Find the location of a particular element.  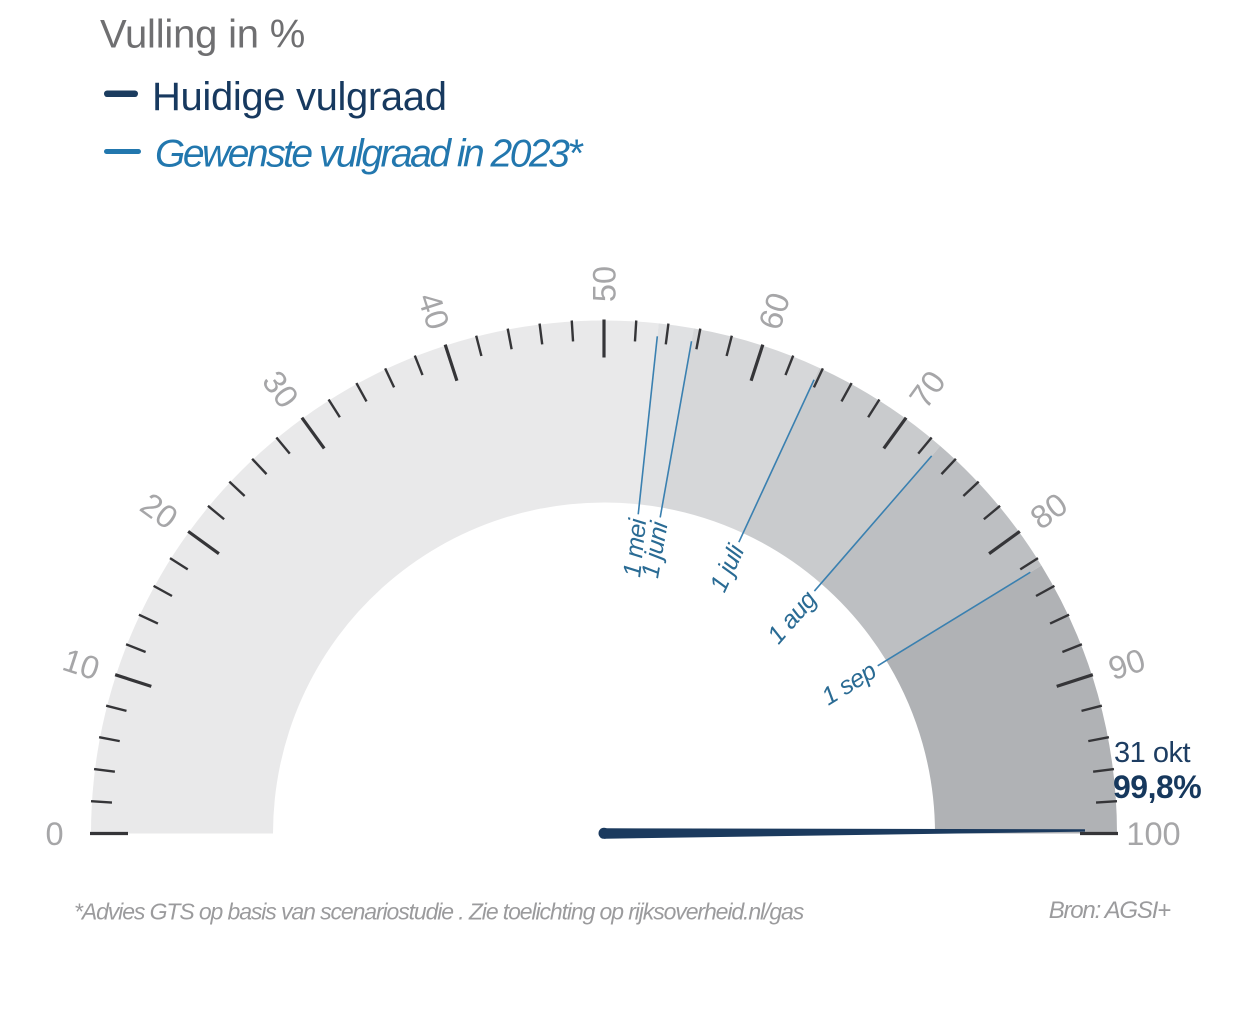

svg-text: 31 okt is located at coordinates (1152, 753).